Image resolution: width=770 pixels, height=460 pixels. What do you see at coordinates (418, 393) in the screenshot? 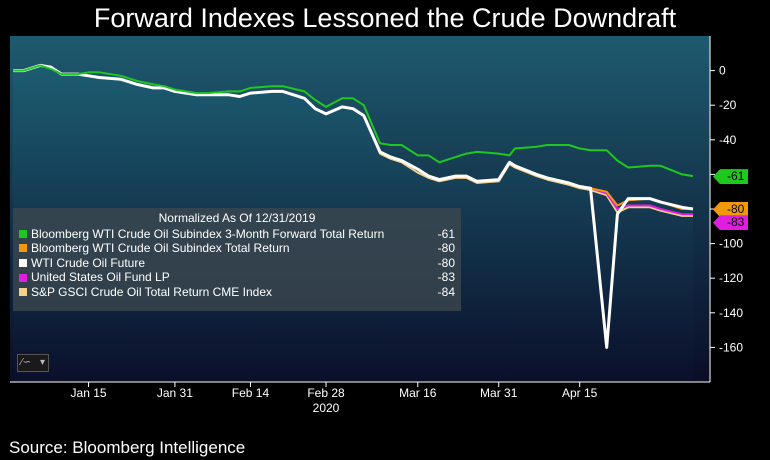
I see `x-tick-label: Mar 16` at bounding box center [418, 393].